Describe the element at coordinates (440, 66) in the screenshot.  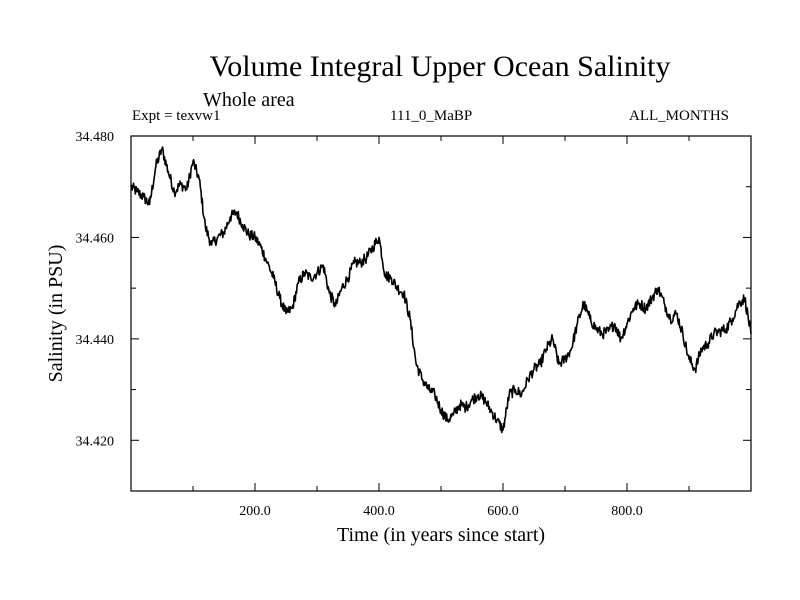
I see `chart-title: Volume Integral Upper Ocean Salinity` at that location.